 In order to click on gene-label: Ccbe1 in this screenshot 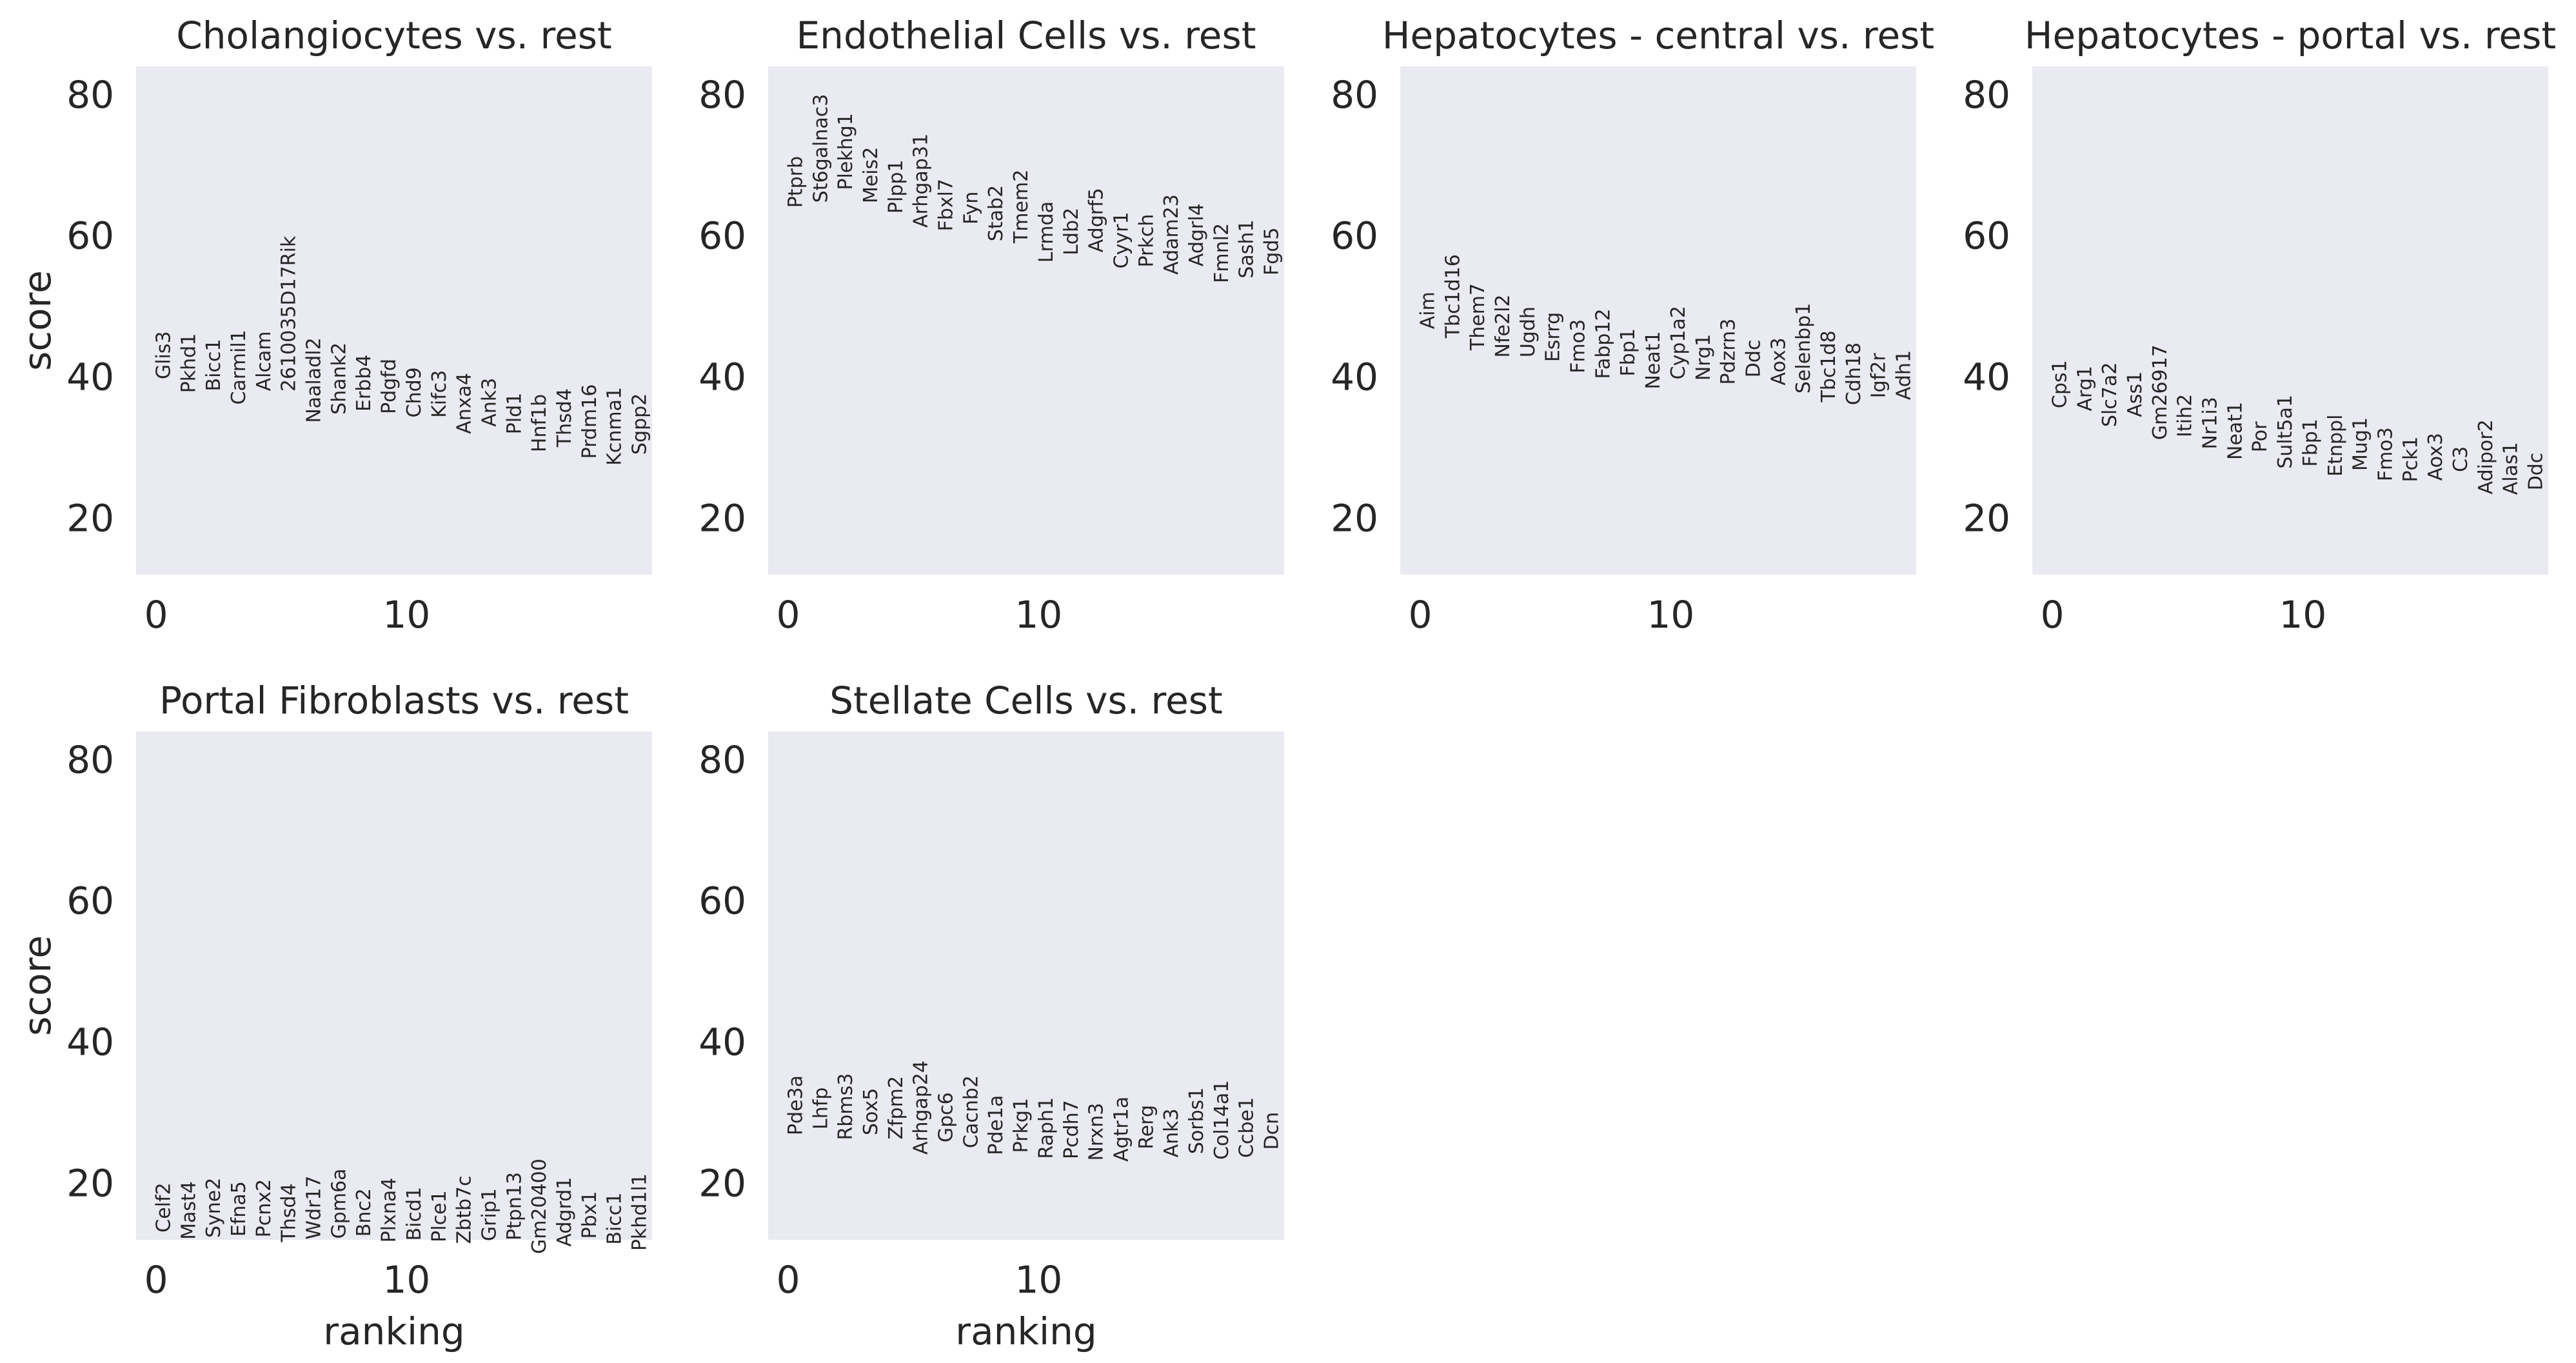, I will do `click(1247, 1127)`.